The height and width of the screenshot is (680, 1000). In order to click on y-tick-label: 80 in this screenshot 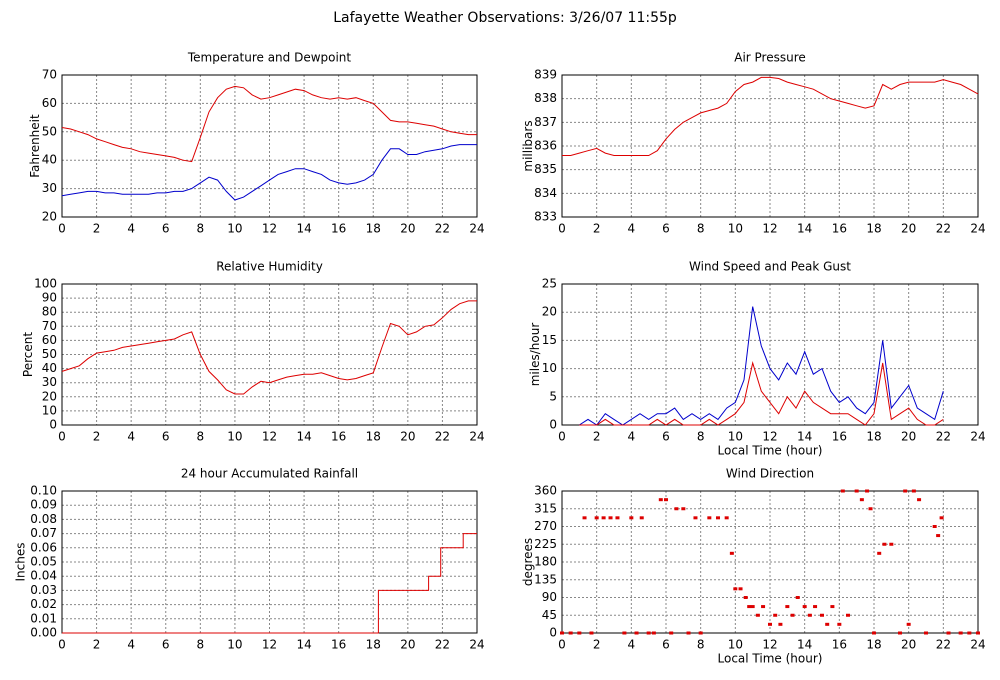, I will do `click(49, 312)`.